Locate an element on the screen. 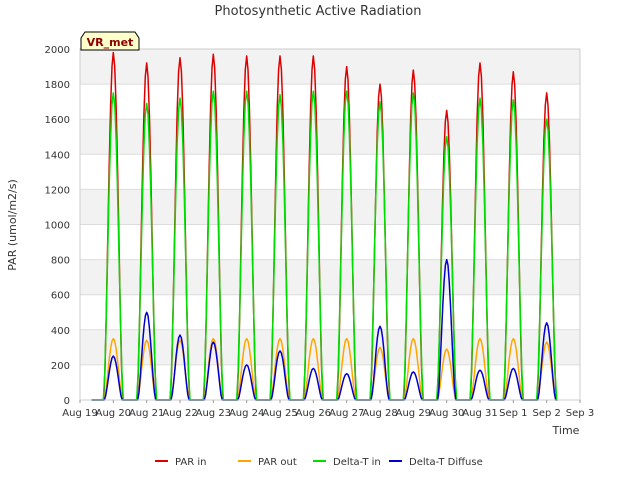  x-tick-label: Aug 30 is located at coordinates (446, 413).